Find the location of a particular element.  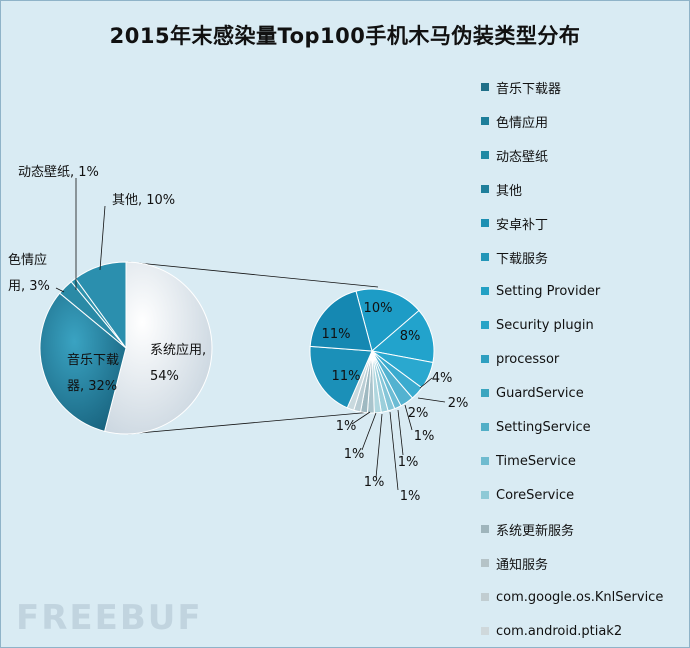

main-label-系统应用-line1: 系统应用, is located at coordinates (178, 350).